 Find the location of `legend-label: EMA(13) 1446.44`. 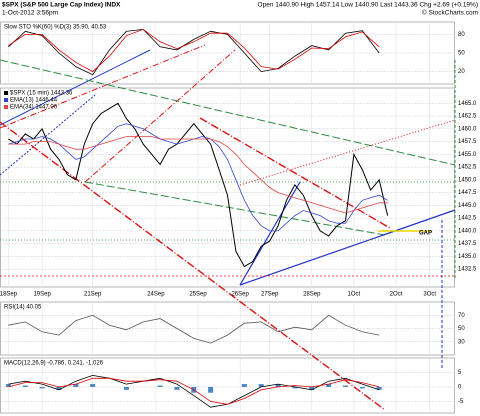

legend-label: EMA(13) 1446.44 is located at coordinates (34, 101).